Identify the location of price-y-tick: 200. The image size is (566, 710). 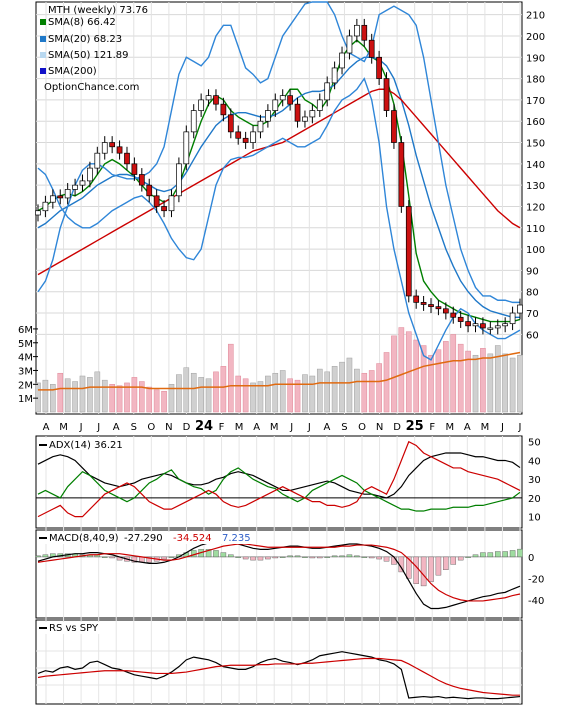
(535, 37).